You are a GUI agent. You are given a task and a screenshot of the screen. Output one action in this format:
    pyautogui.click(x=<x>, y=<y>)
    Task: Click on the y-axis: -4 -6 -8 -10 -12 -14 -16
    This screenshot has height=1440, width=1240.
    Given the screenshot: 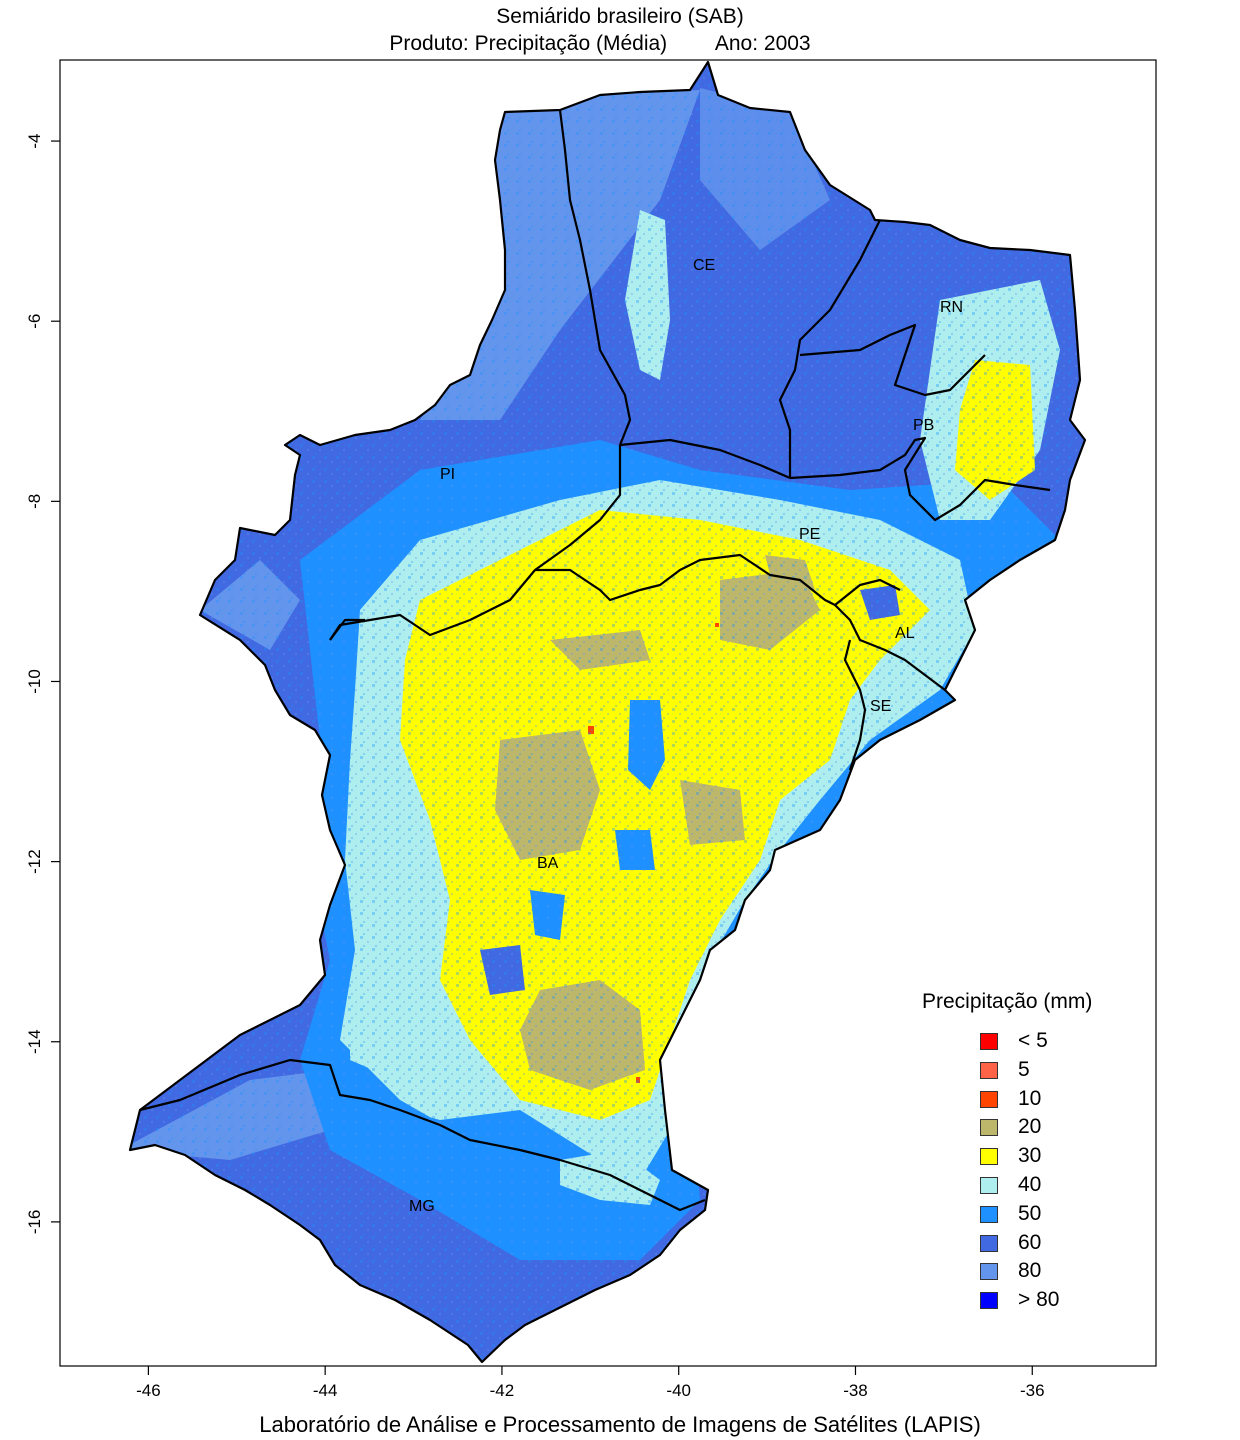 What is the action you would take?
    pyautogui.click(x=42, y=683)
    